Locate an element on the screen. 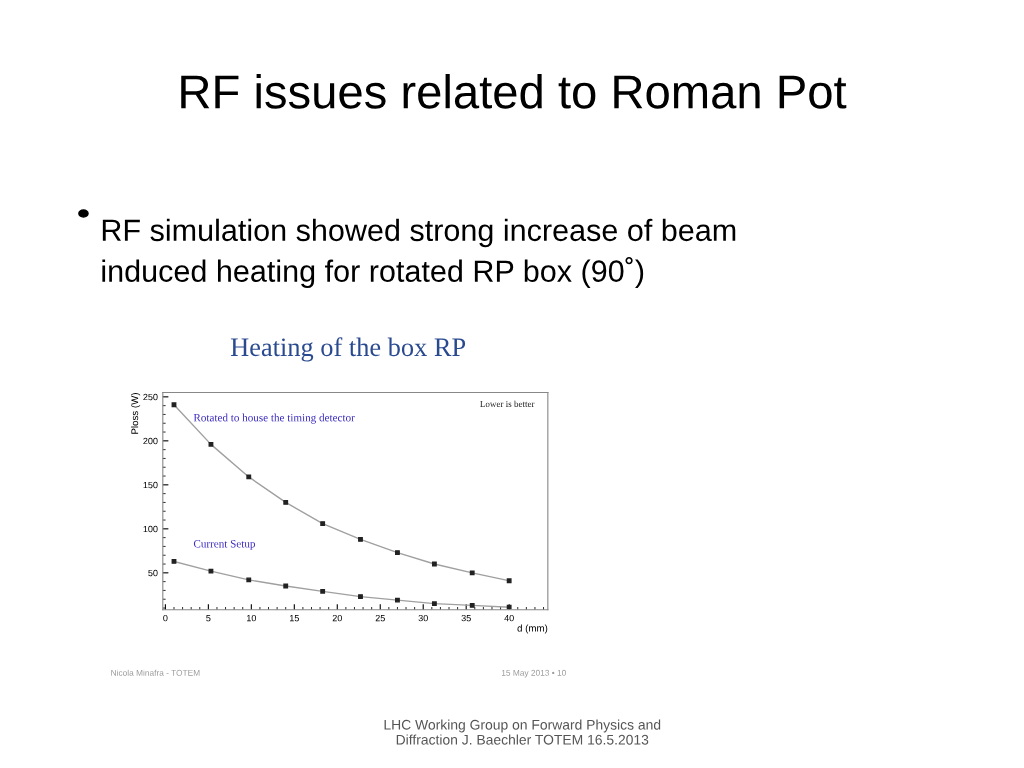 This screenshot has width=1024, height=768. text: LHC Working Group on Forward Physics and Diffraction J. Baechler TOTEM 16.5.2013 is located at coordinates (522, 732).